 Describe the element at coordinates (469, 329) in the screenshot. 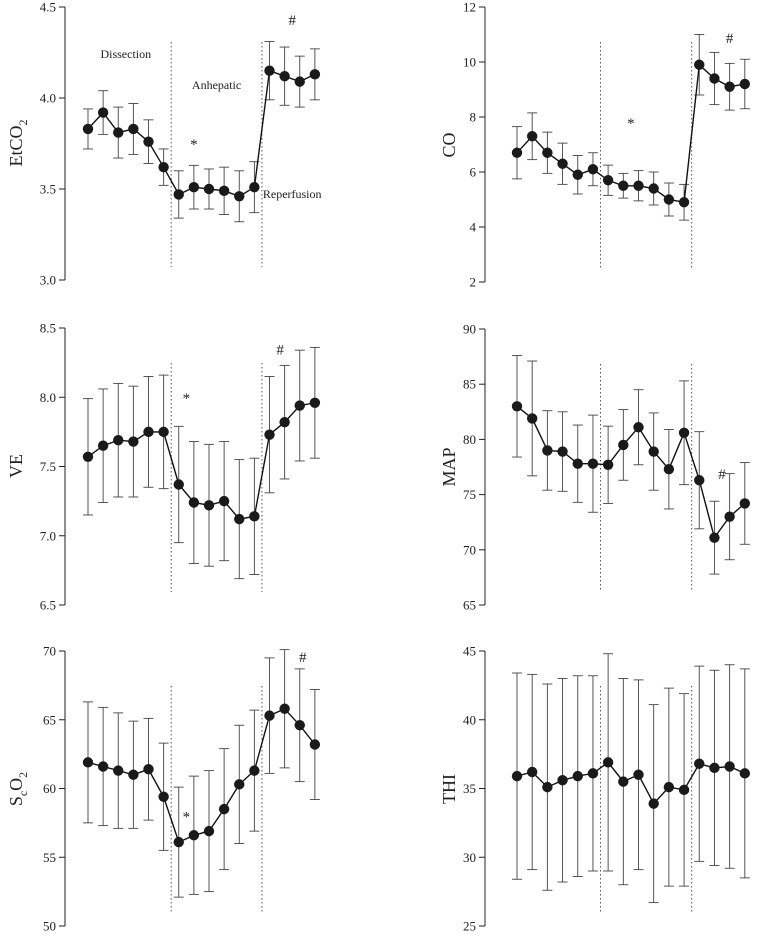

I see `y-tick-label: 90` at that location.